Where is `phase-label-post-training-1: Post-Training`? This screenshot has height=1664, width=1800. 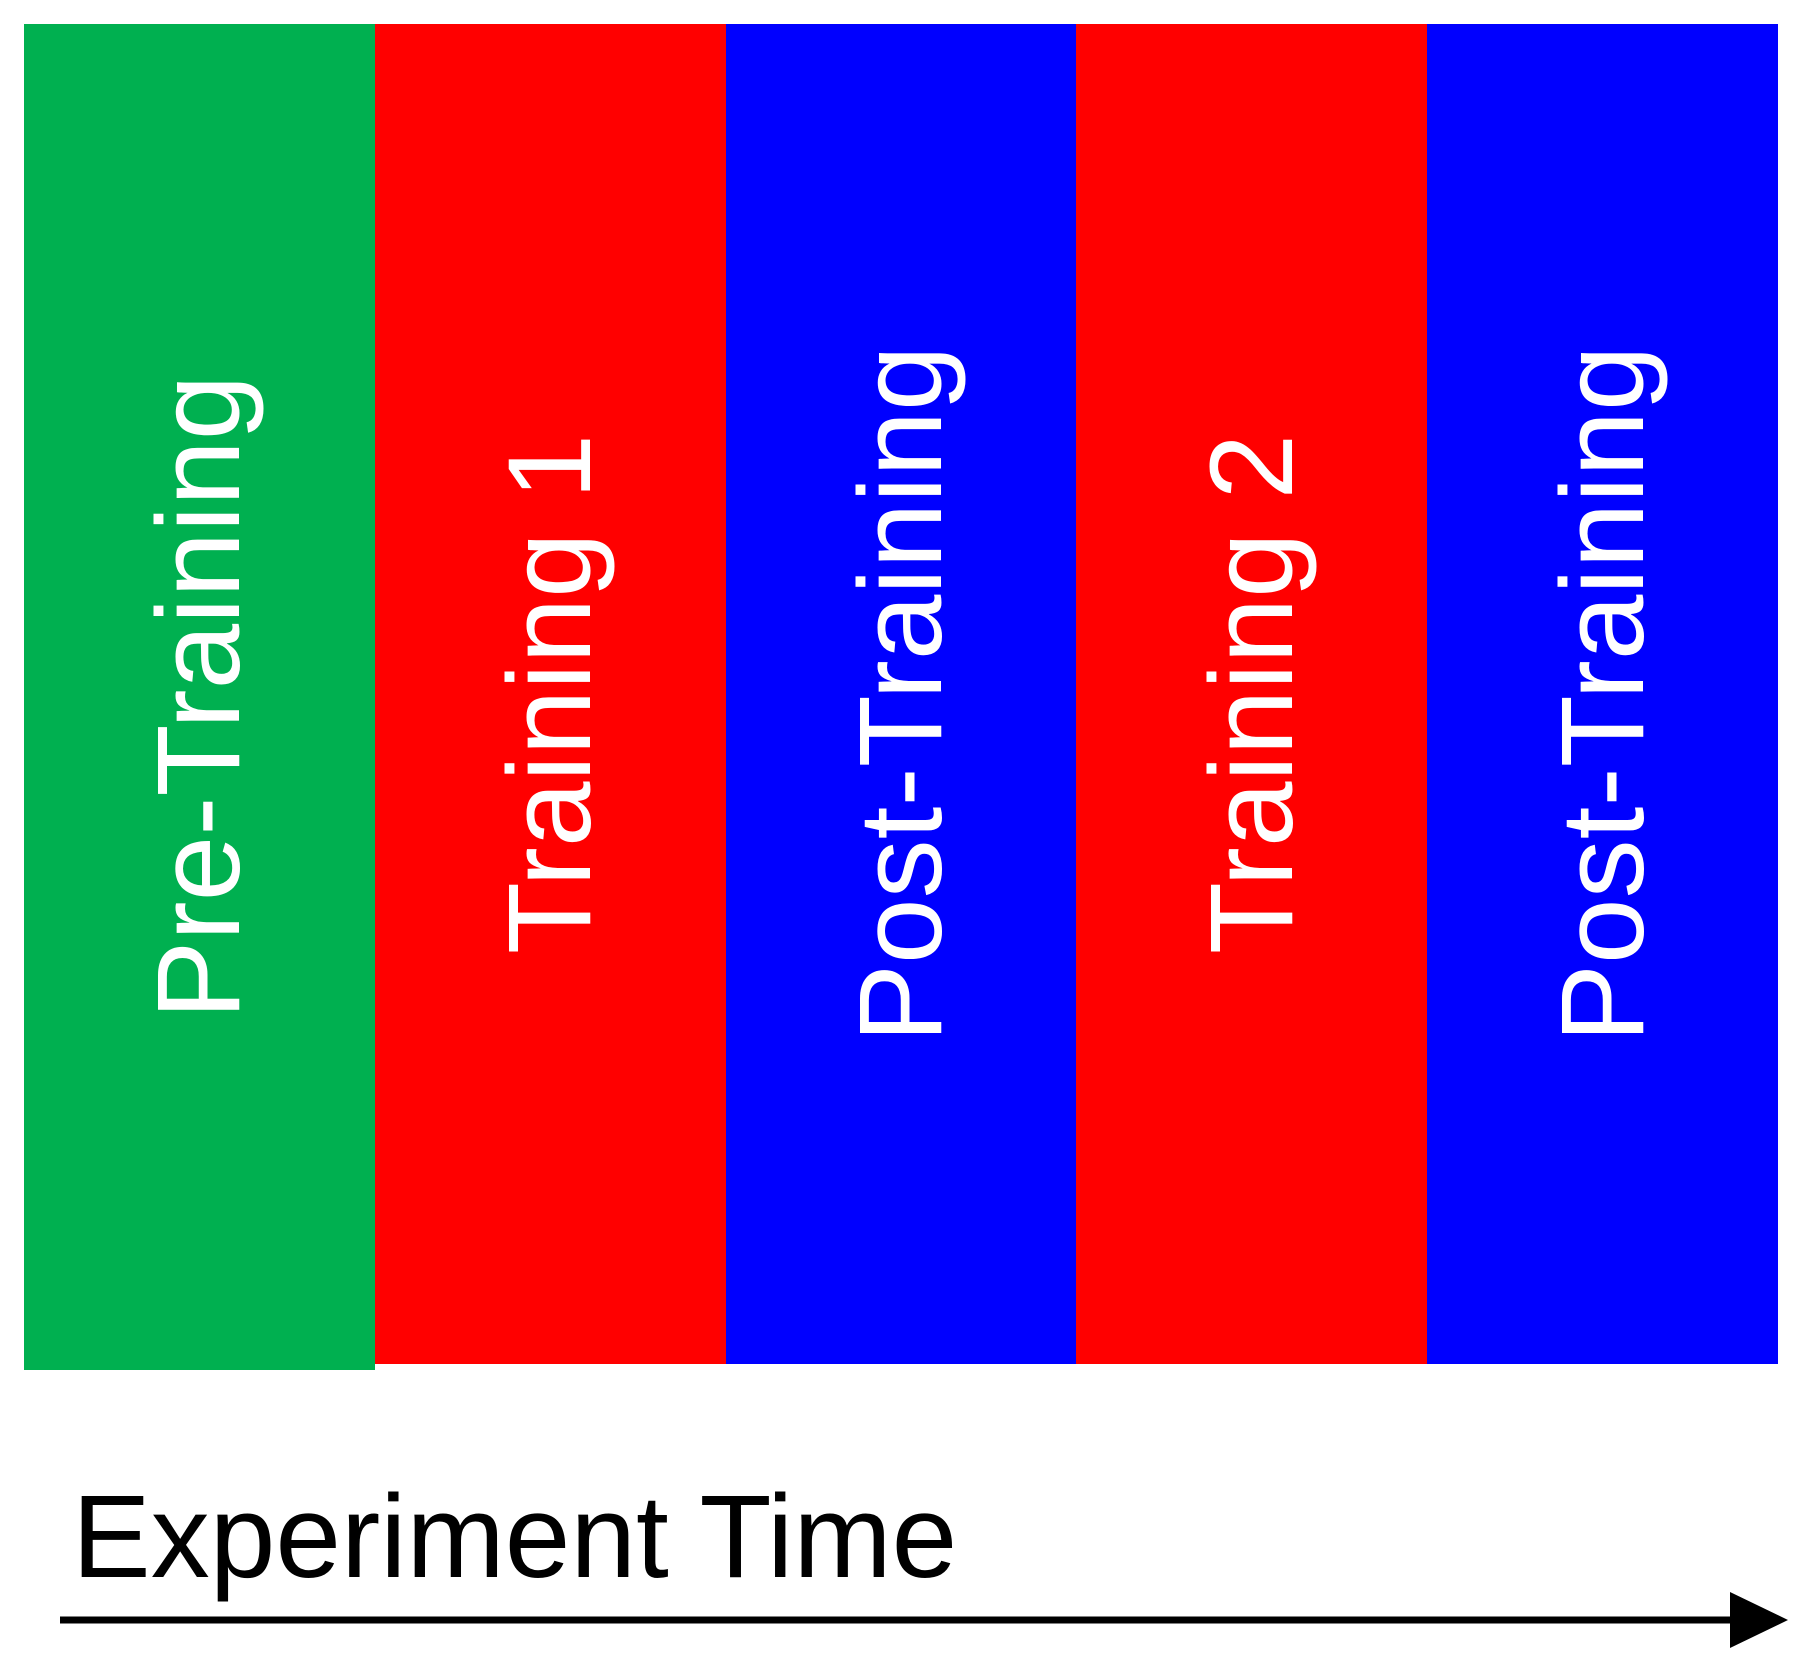 phase-label-post-training-1: Post-Training is located at coordinates (900, 694).